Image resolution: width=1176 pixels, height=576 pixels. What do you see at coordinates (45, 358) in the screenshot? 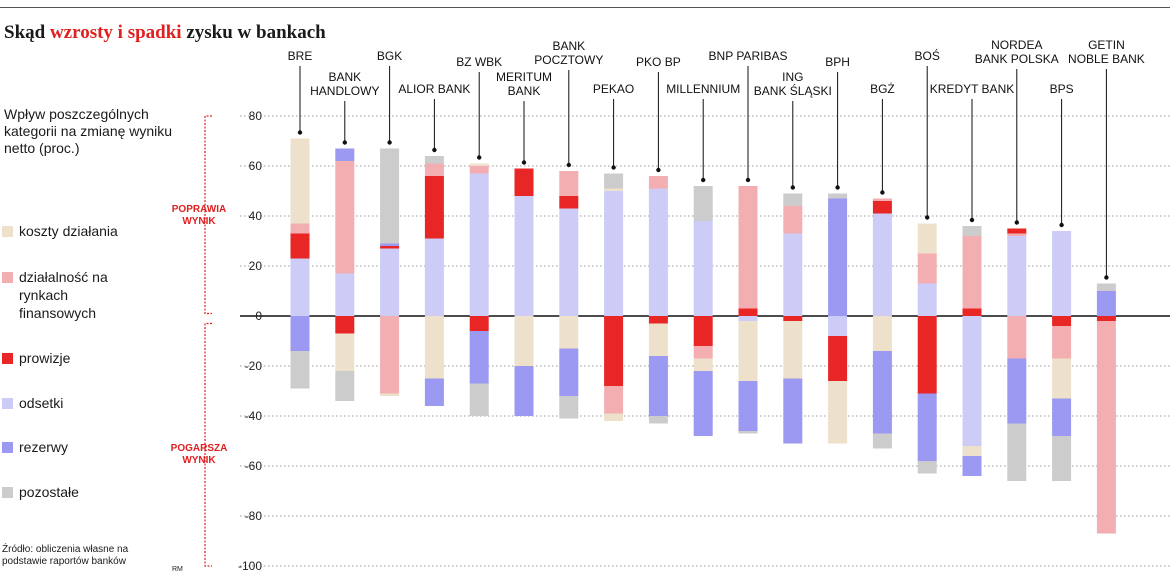
I see `legend-label: prowizje` at bounding box center [45, 358].